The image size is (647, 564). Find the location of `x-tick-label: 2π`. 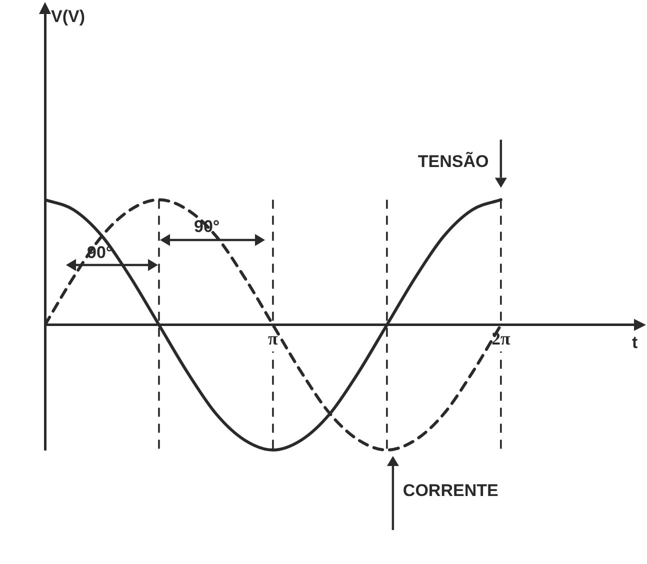

x-tick-label: 2π is located at coordinates (500, 338).